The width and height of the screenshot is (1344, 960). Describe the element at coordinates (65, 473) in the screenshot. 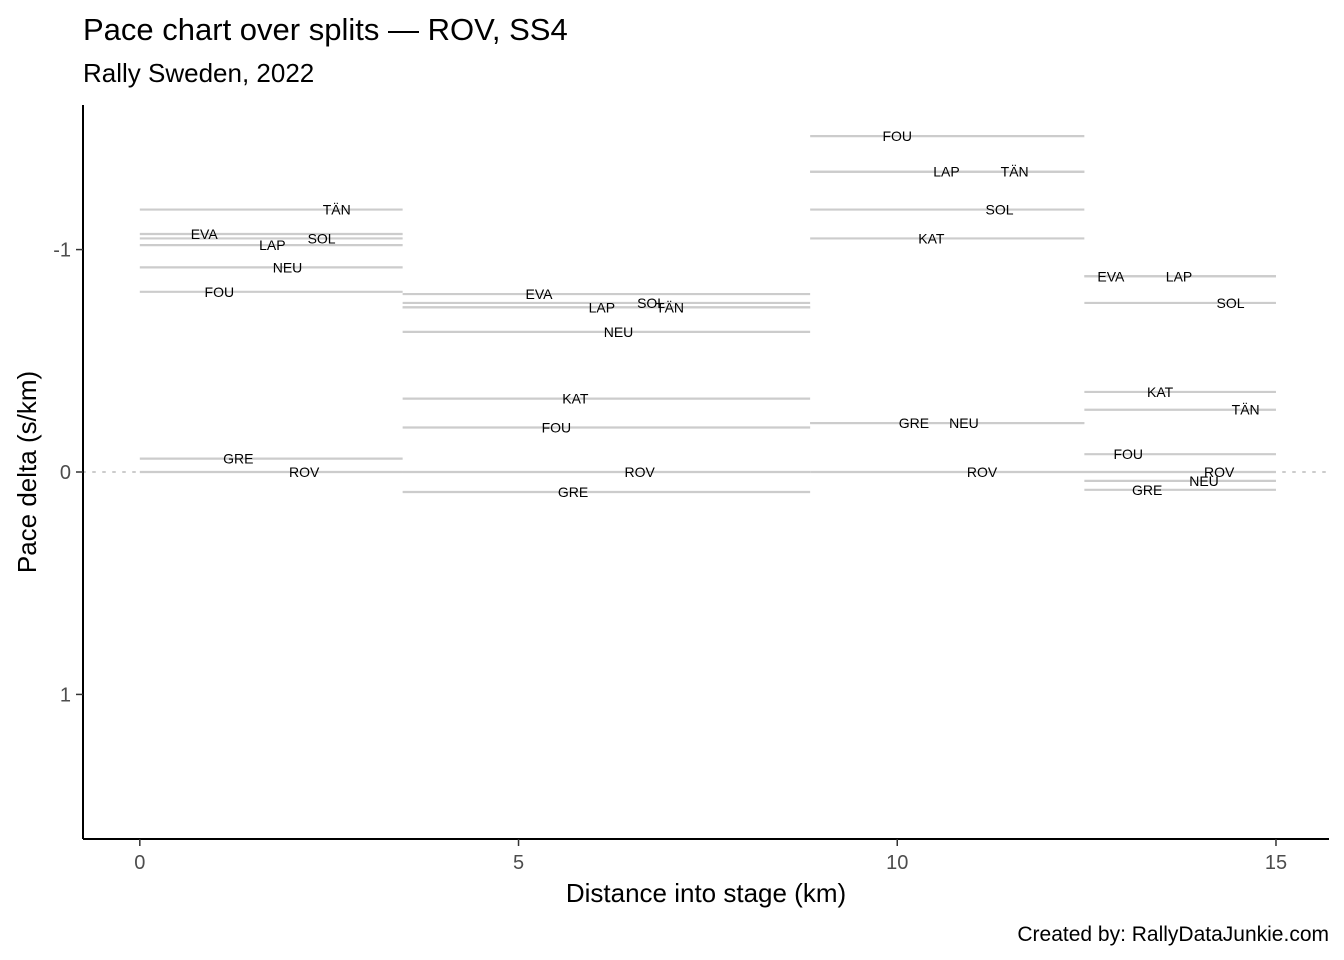

I see `y-tick-label: 0` at that location.